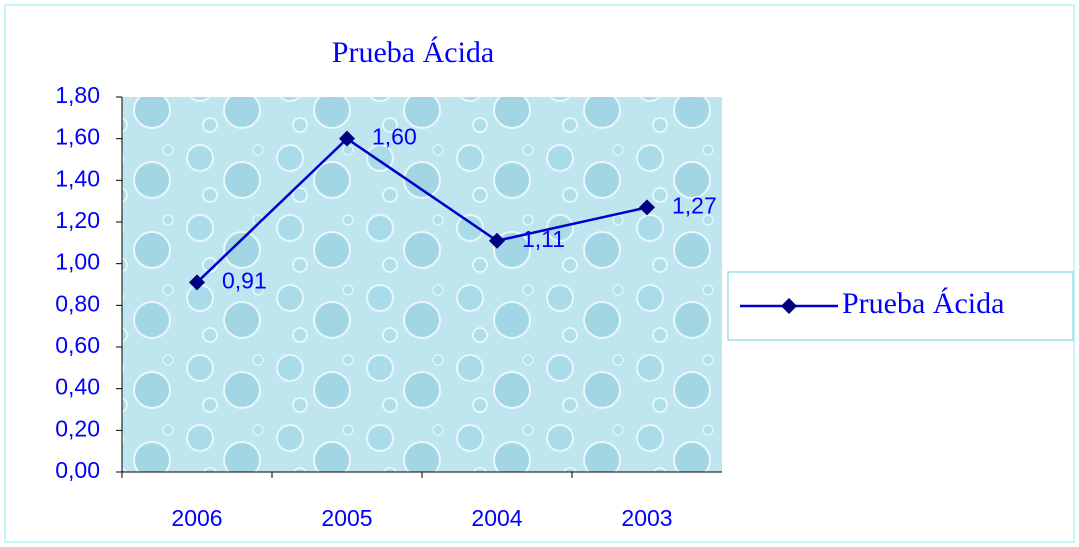 This screenshot has width=1079, height=547. Describe the element at coordinates (394, 137) in the screenshot. I see `data-label: 1,60` at that location.